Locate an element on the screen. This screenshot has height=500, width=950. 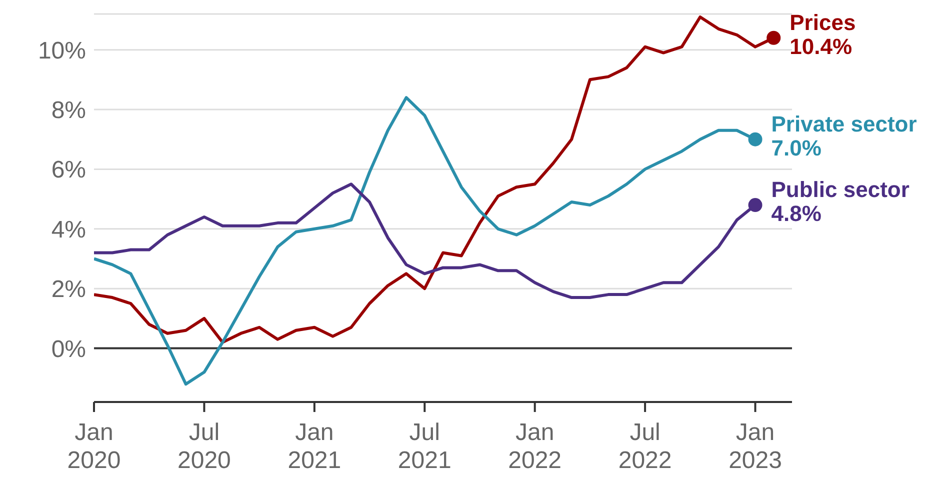
y-tick-label: 10% is located at coordinates (62, 50).